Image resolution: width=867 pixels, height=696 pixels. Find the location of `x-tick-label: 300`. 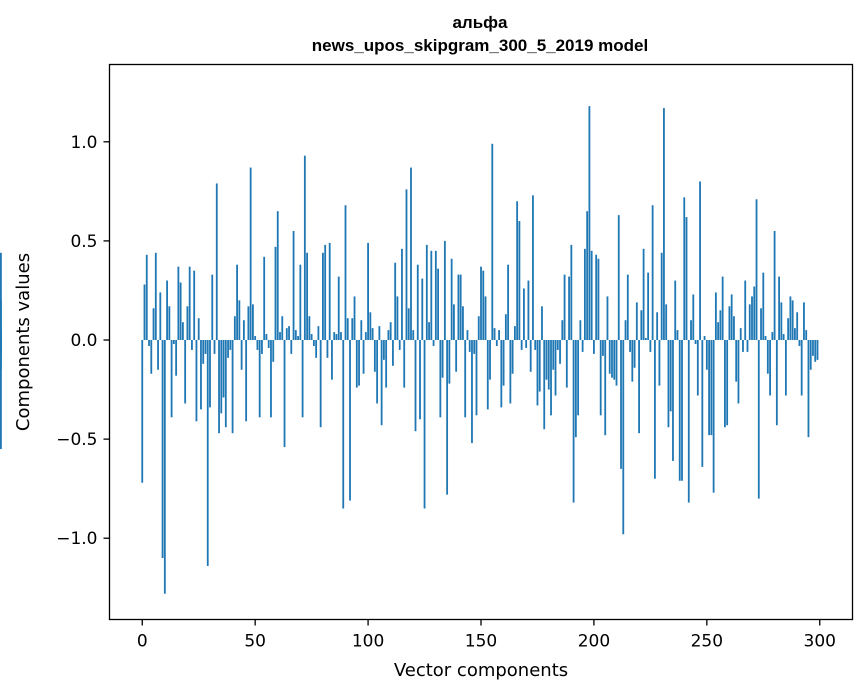

x-tick-label: 300 is located at coordinates (820, 642).